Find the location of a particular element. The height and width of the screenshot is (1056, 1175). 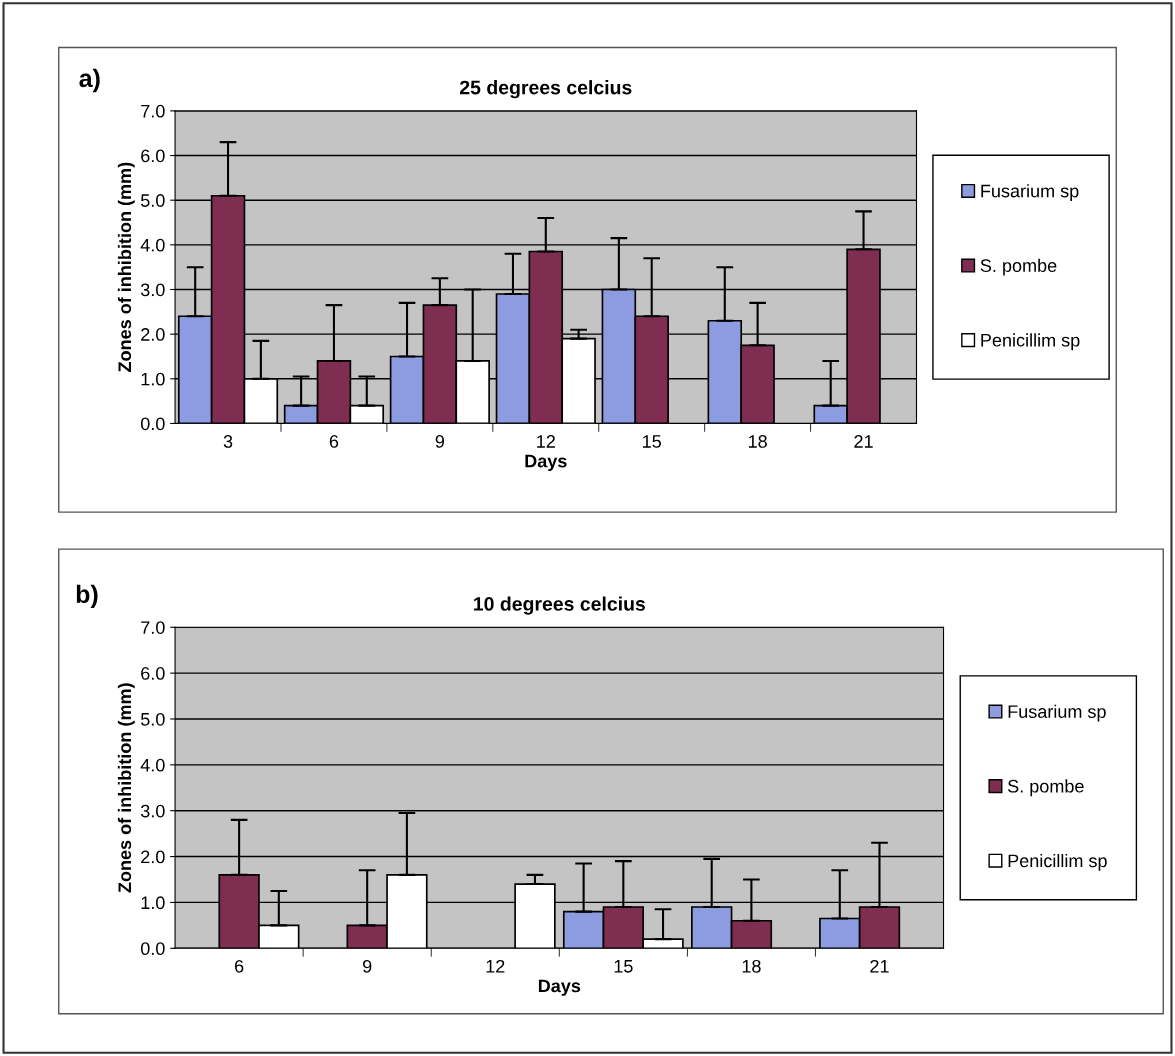

chart-title: 25 degrees celcius is located at coordinates (545, 89).